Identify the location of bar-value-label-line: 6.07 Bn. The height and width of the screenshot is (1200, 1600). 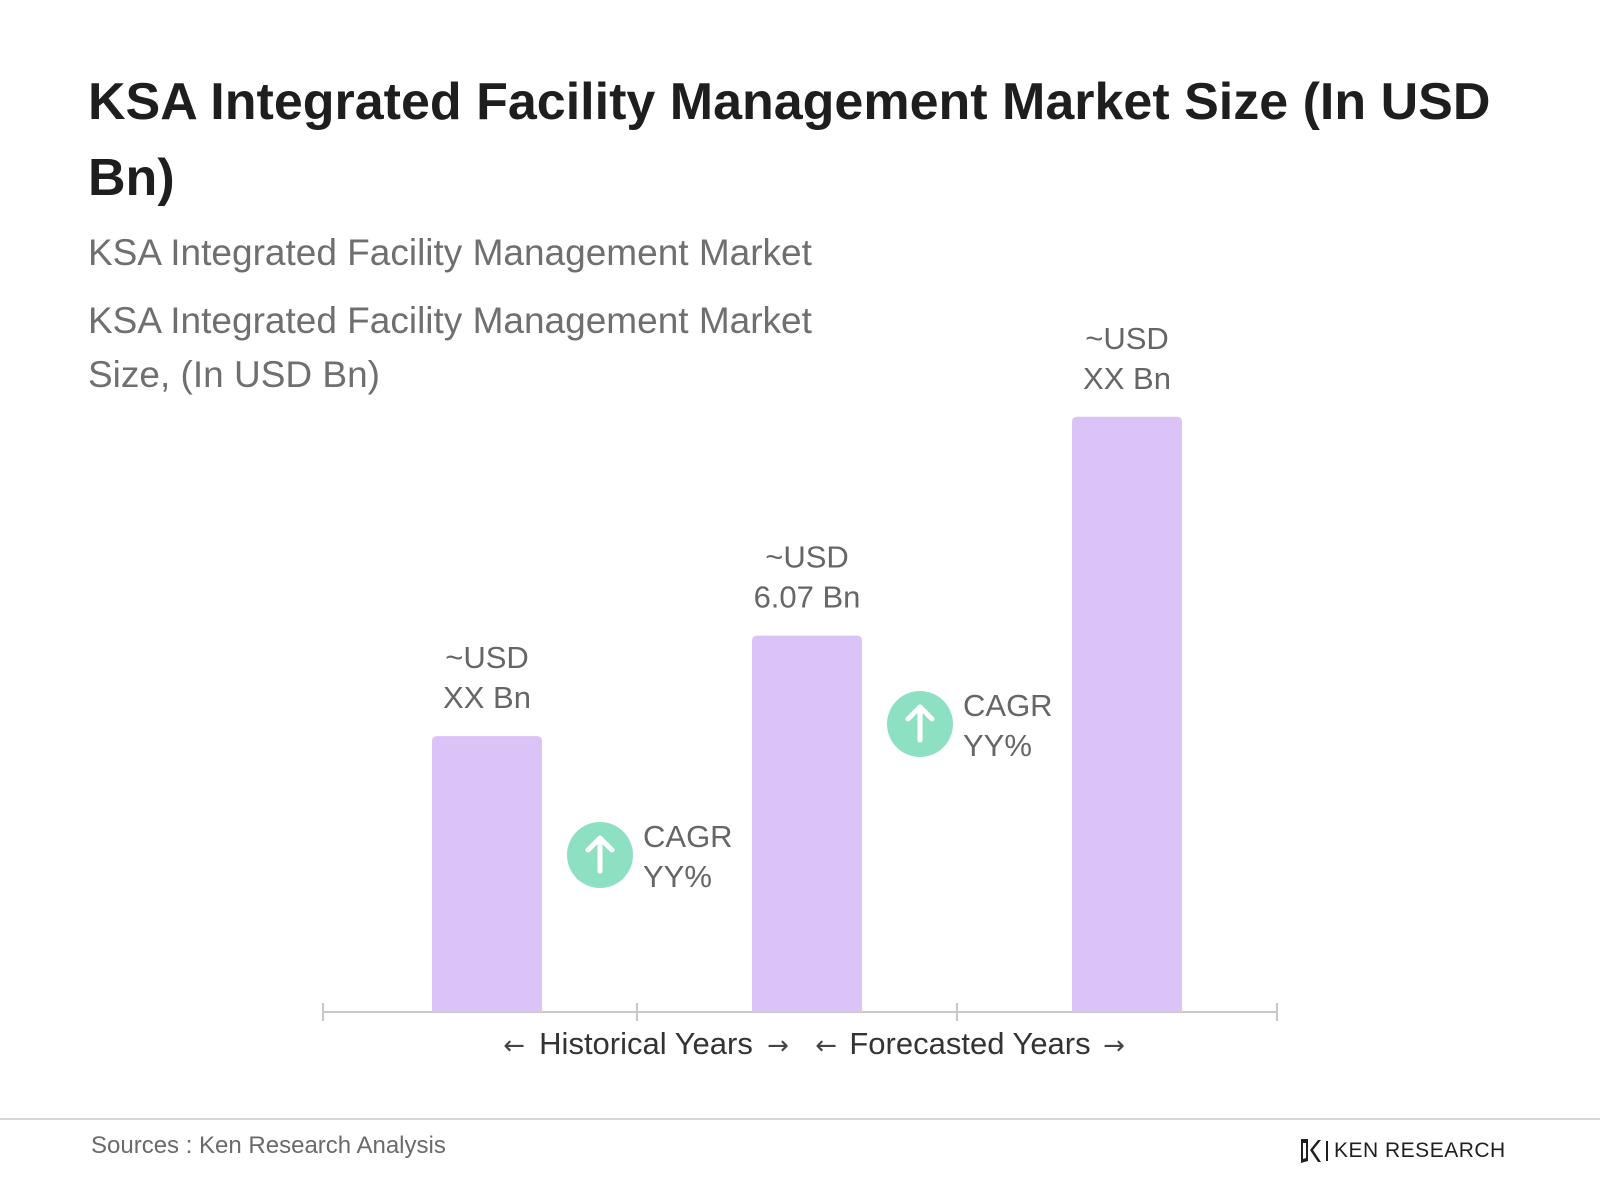
(807, 597).